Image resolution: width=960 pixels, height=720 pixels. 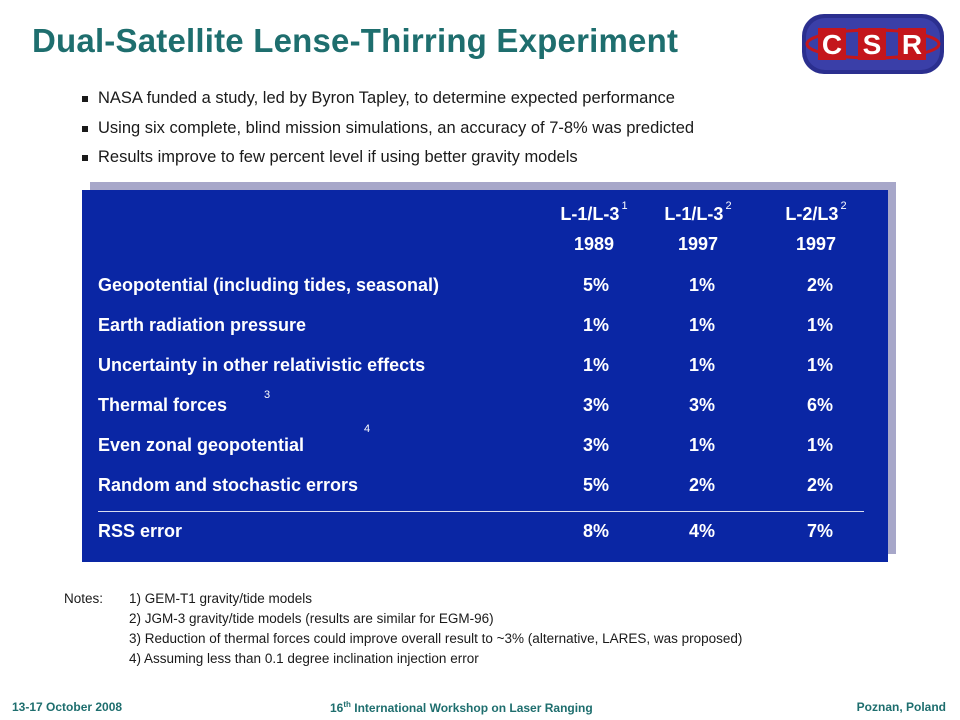 I want to click on row-label: Even zonal geopotential, so click(x=201, y=445).